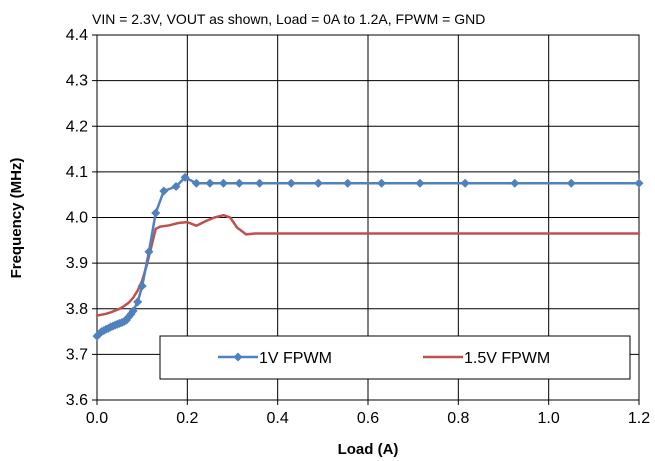  I want to click on y-tick-label: 3.9, so click(77, 263).